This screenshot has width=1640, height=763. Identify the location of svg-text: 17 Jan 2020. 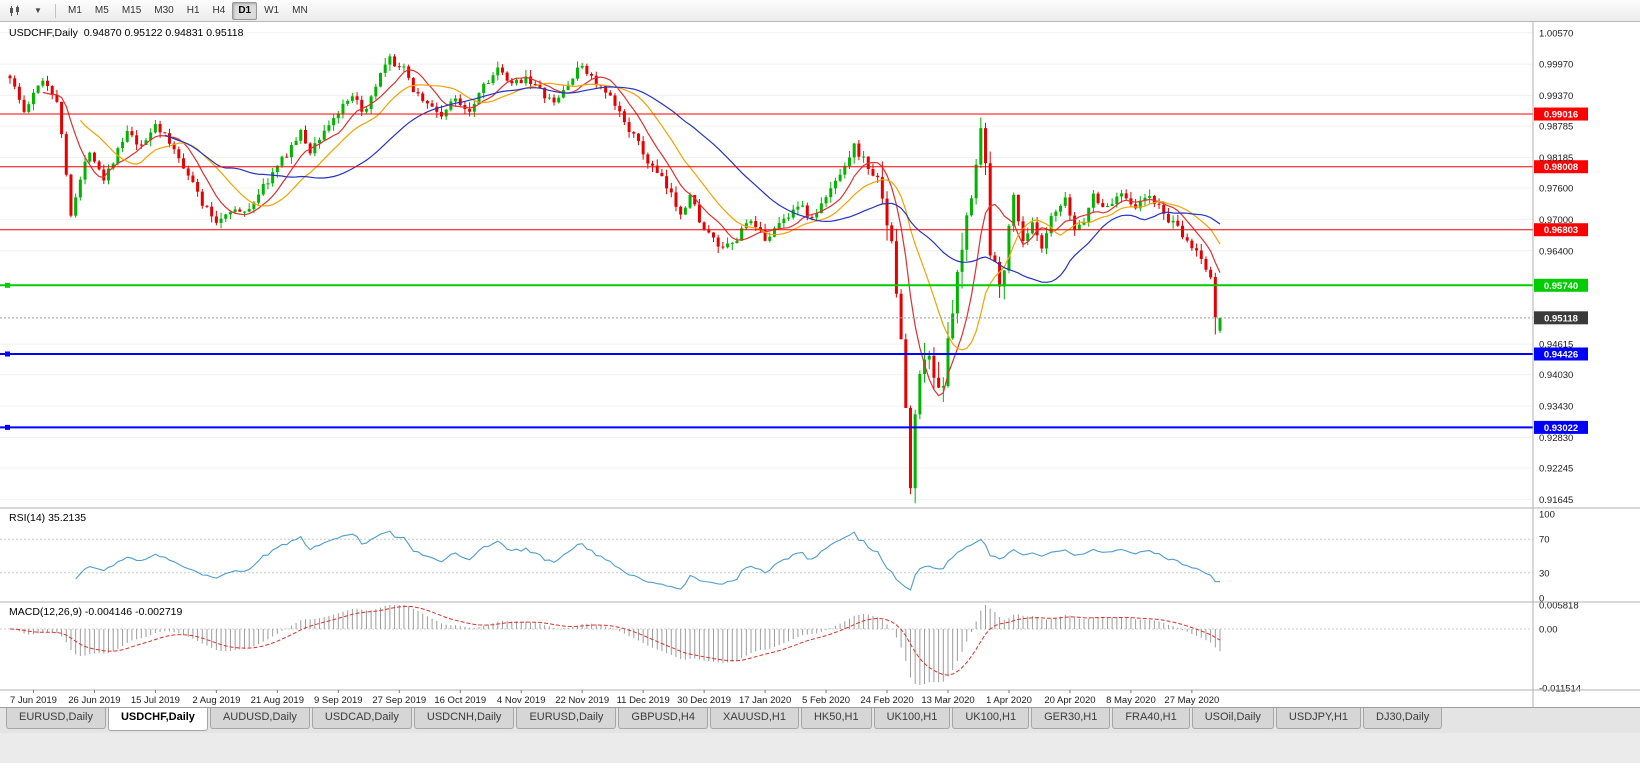
(765, 700).